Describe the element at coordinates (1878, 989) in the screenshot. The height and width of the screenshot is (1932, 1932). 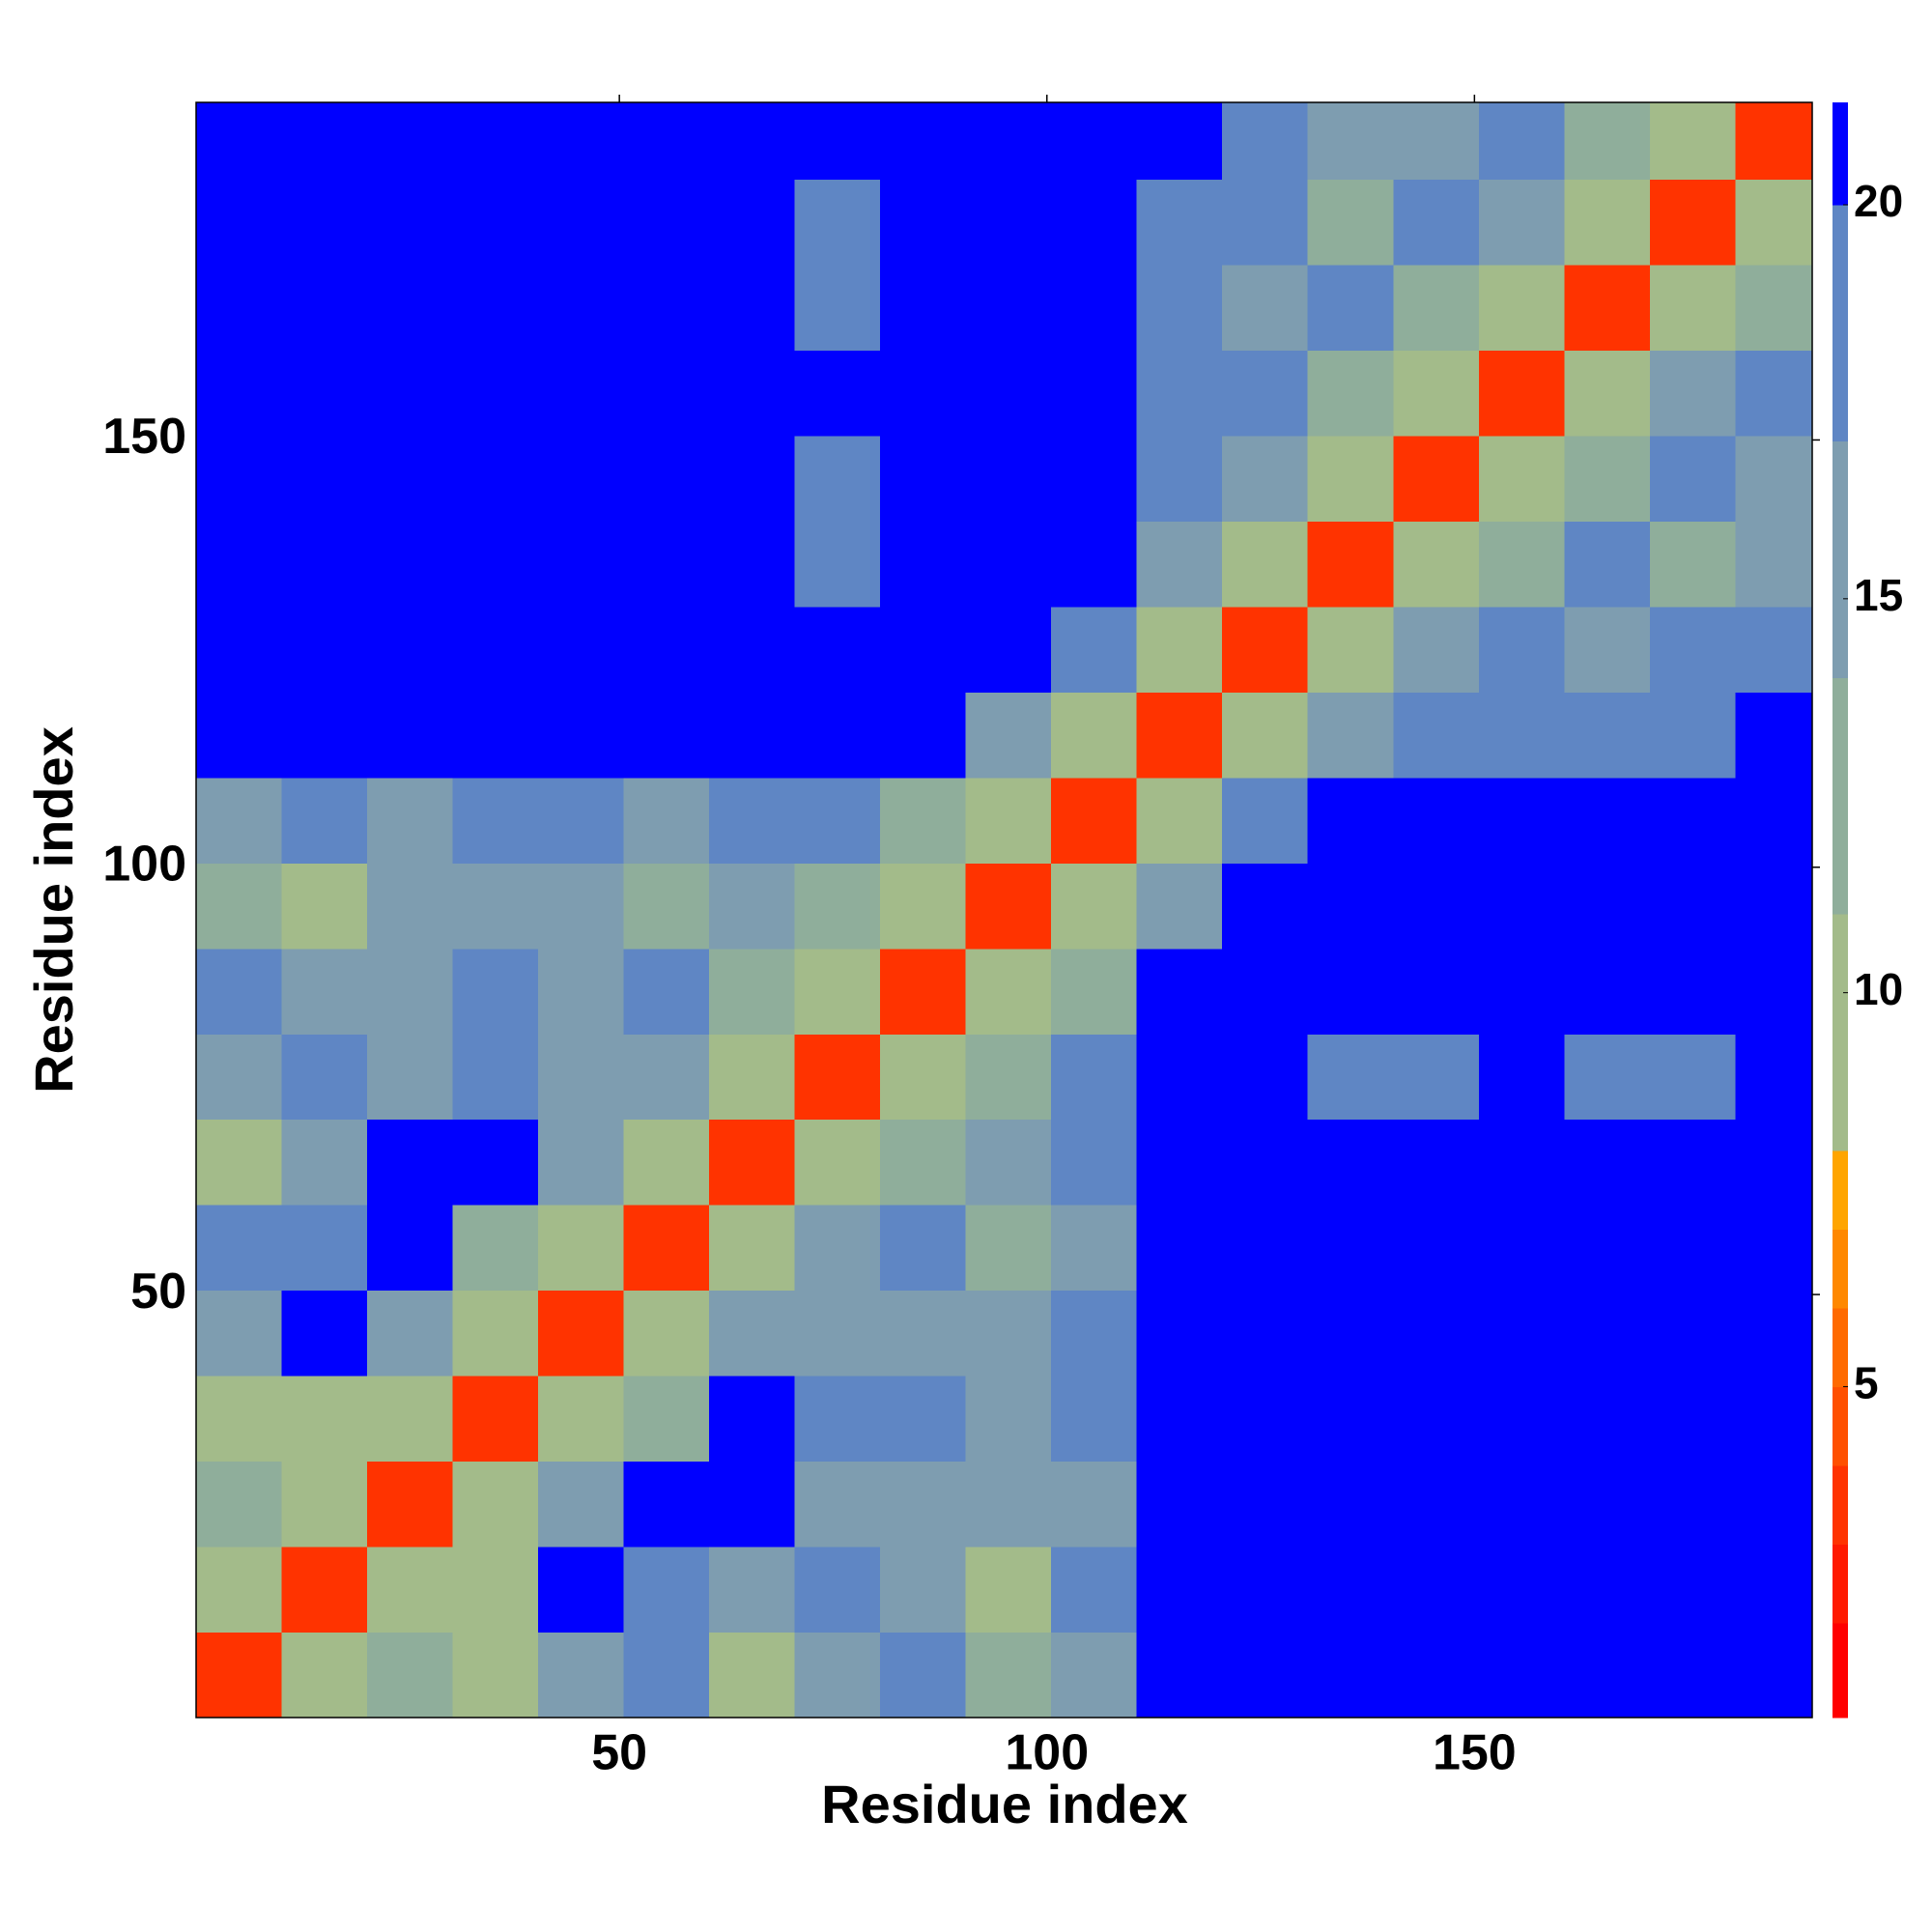
I see `colorbar-tick-label: 10` at that location.